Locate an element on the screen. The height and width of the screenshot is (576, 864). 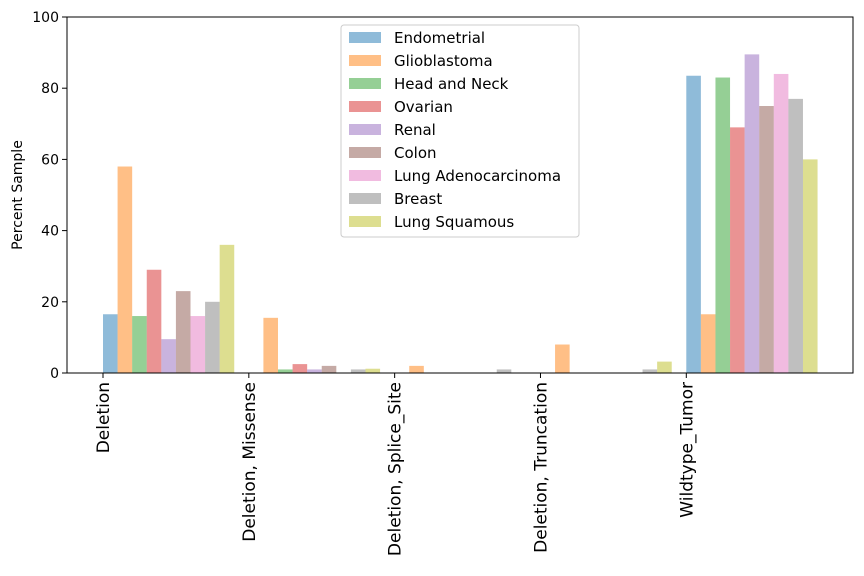
legend-label: Glioblastoma is located at coordinates (443, 61).